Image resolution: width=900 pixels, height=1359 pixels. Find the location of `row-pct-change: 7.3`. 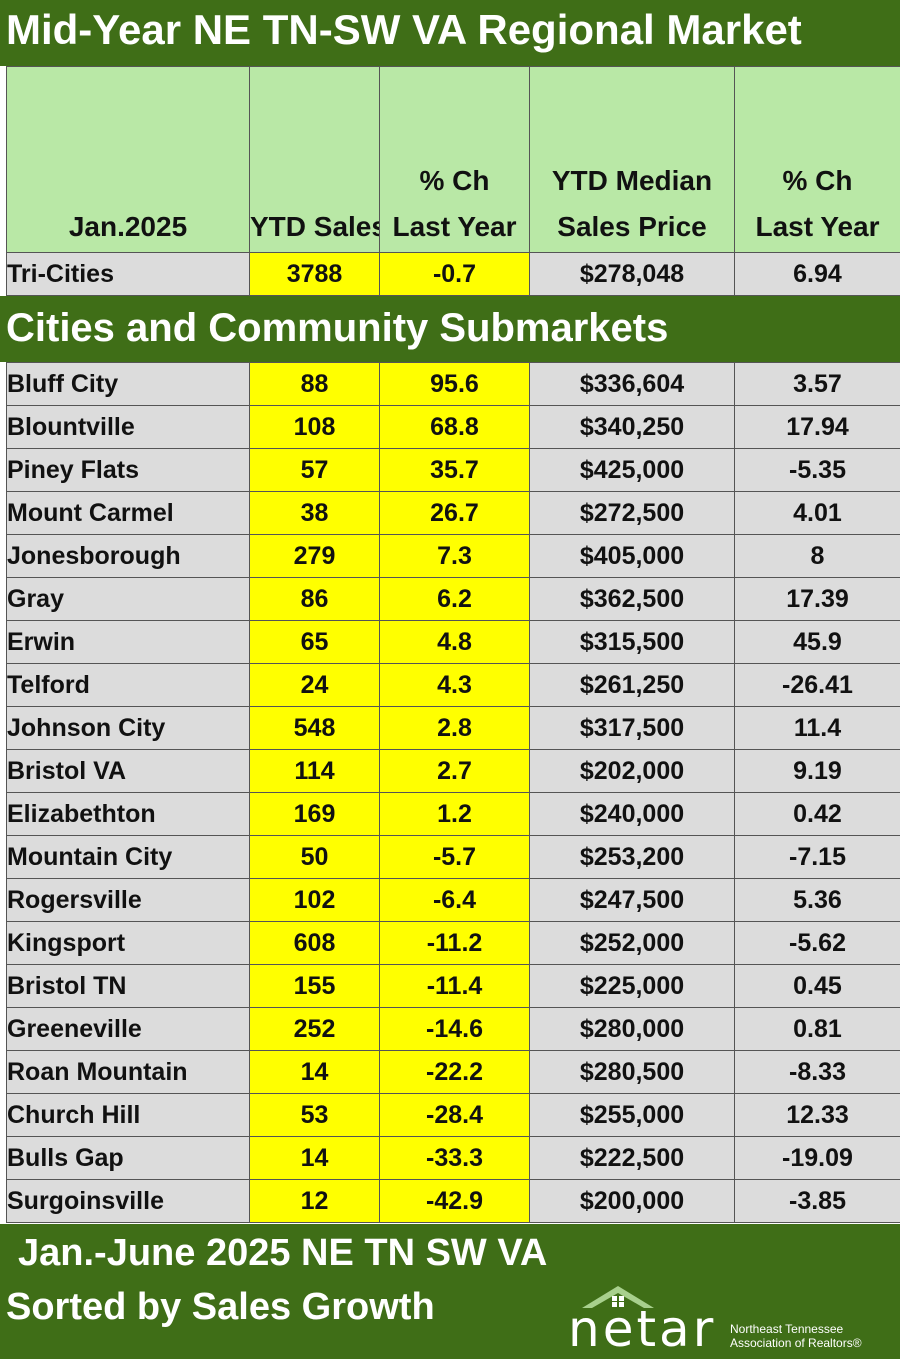

row-pct-change: 7.3 is located at coordinates (454, 556).